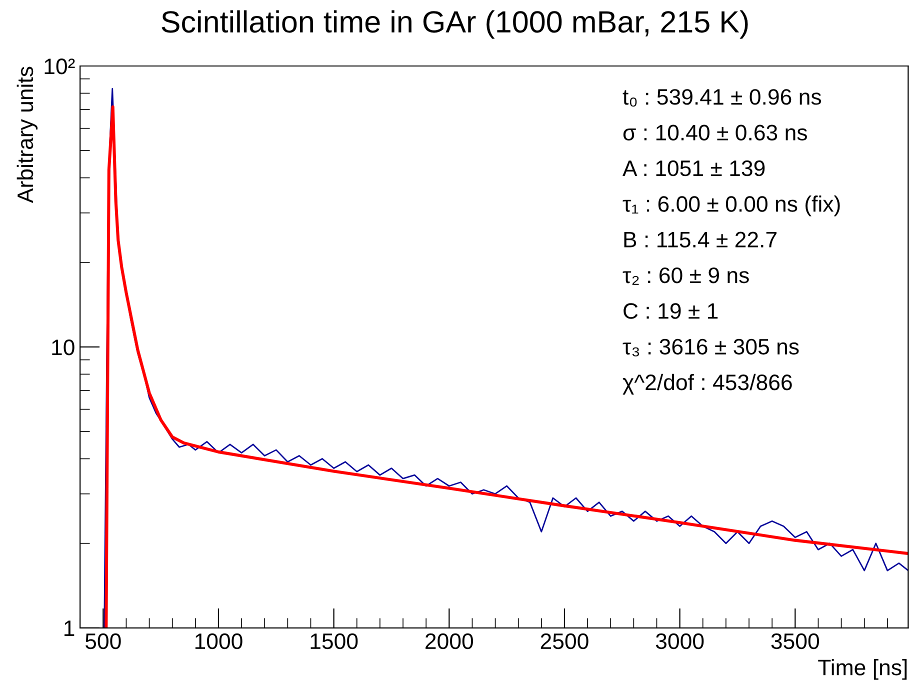 The width and height of the screenshot is (910, 684). What do you see at coordinates (693, 168) in the screenshot?
I see `annotation: A : 1051 ± 139` at bounding box center [693, 168].